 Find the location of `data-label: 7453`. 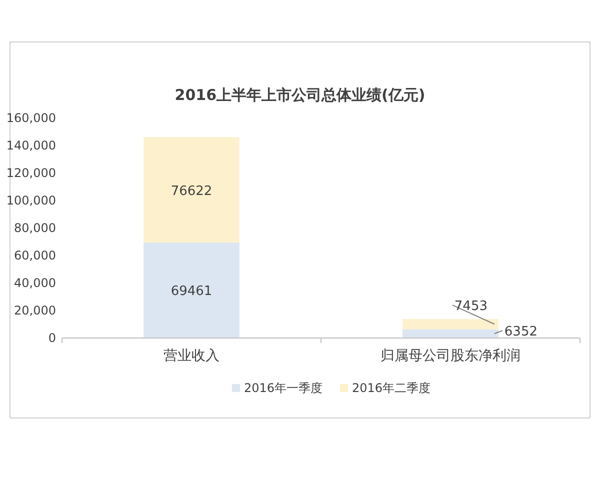

data-label: 7453 is located at coordinates (471, 306).